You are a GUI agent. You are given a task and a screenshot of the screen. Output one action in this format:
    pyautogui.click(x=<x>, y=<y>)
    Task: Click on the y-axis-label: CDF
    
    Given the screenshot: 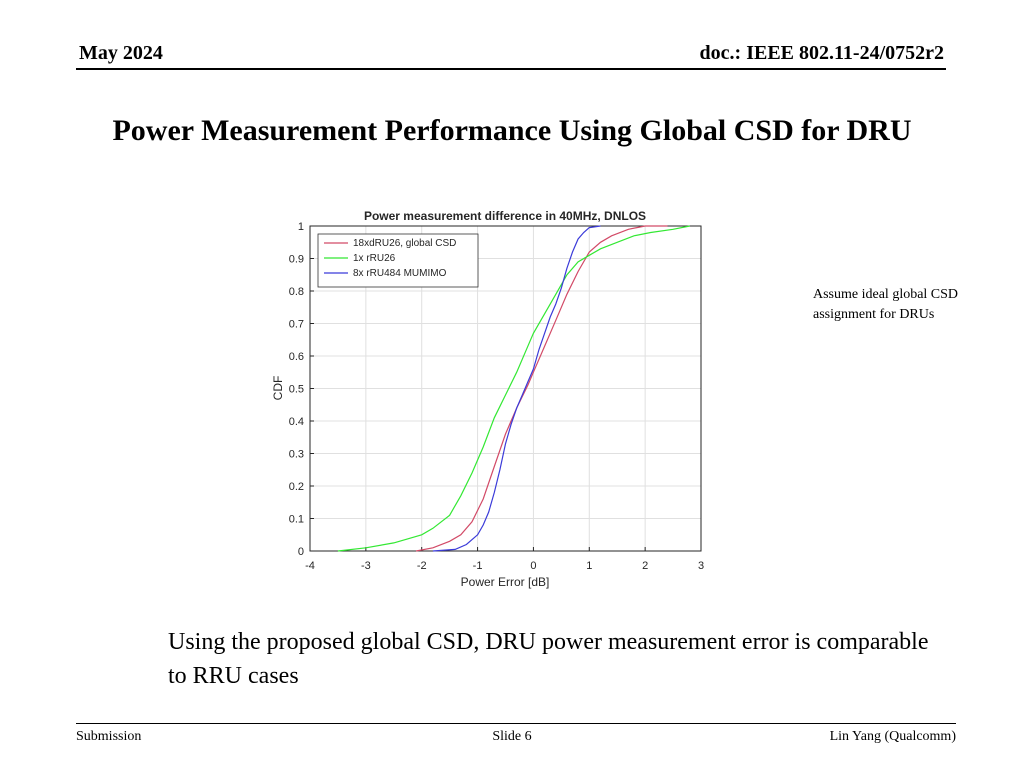 What is the action you would take?
    pyautogui.click(x=278, y=388)
    